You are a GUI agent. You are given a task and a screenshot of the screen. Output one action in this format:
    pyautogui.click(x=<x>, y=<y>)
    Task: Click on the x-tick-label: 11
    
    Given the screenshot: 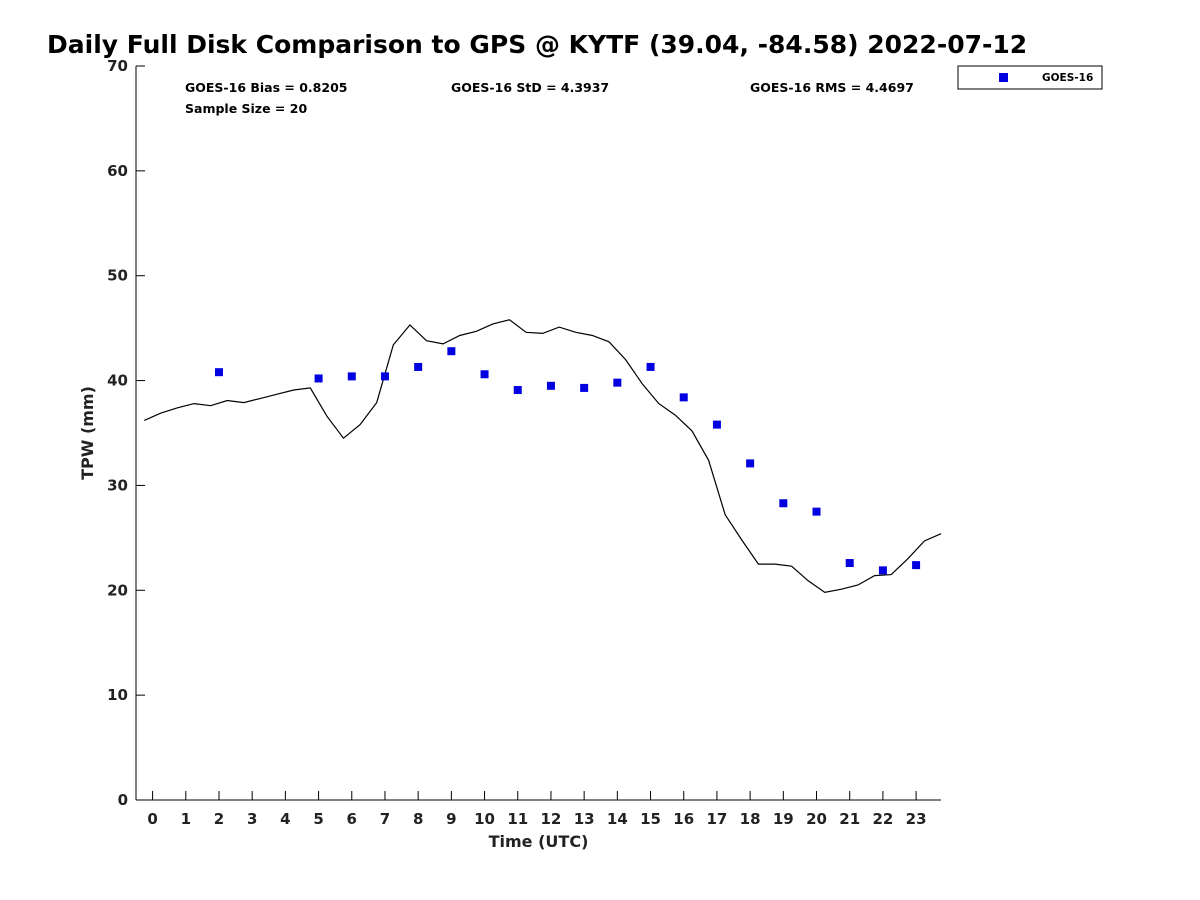 What is the action you would take?
    pyautogui.click(x=517, y=819)
    